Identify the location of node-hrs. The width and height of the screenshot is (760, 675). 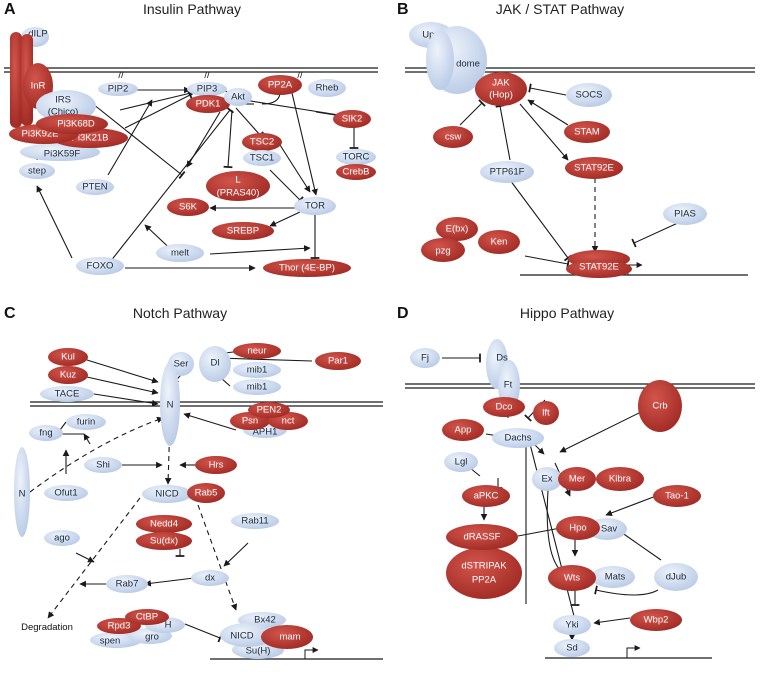
(216, 465).